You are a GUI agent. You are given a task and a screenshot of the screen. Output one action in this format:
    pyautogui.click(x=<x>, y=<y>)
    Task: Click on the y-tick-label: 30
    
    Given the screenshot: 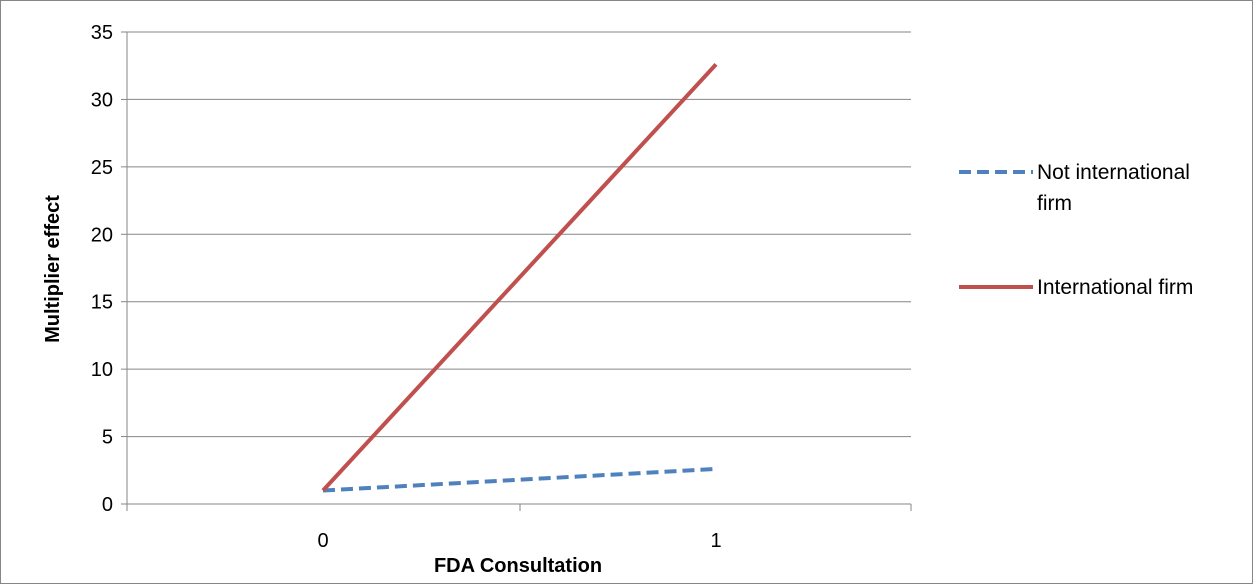 What is the action you would take?
    pyautogui.click(x=102, y=100)
    